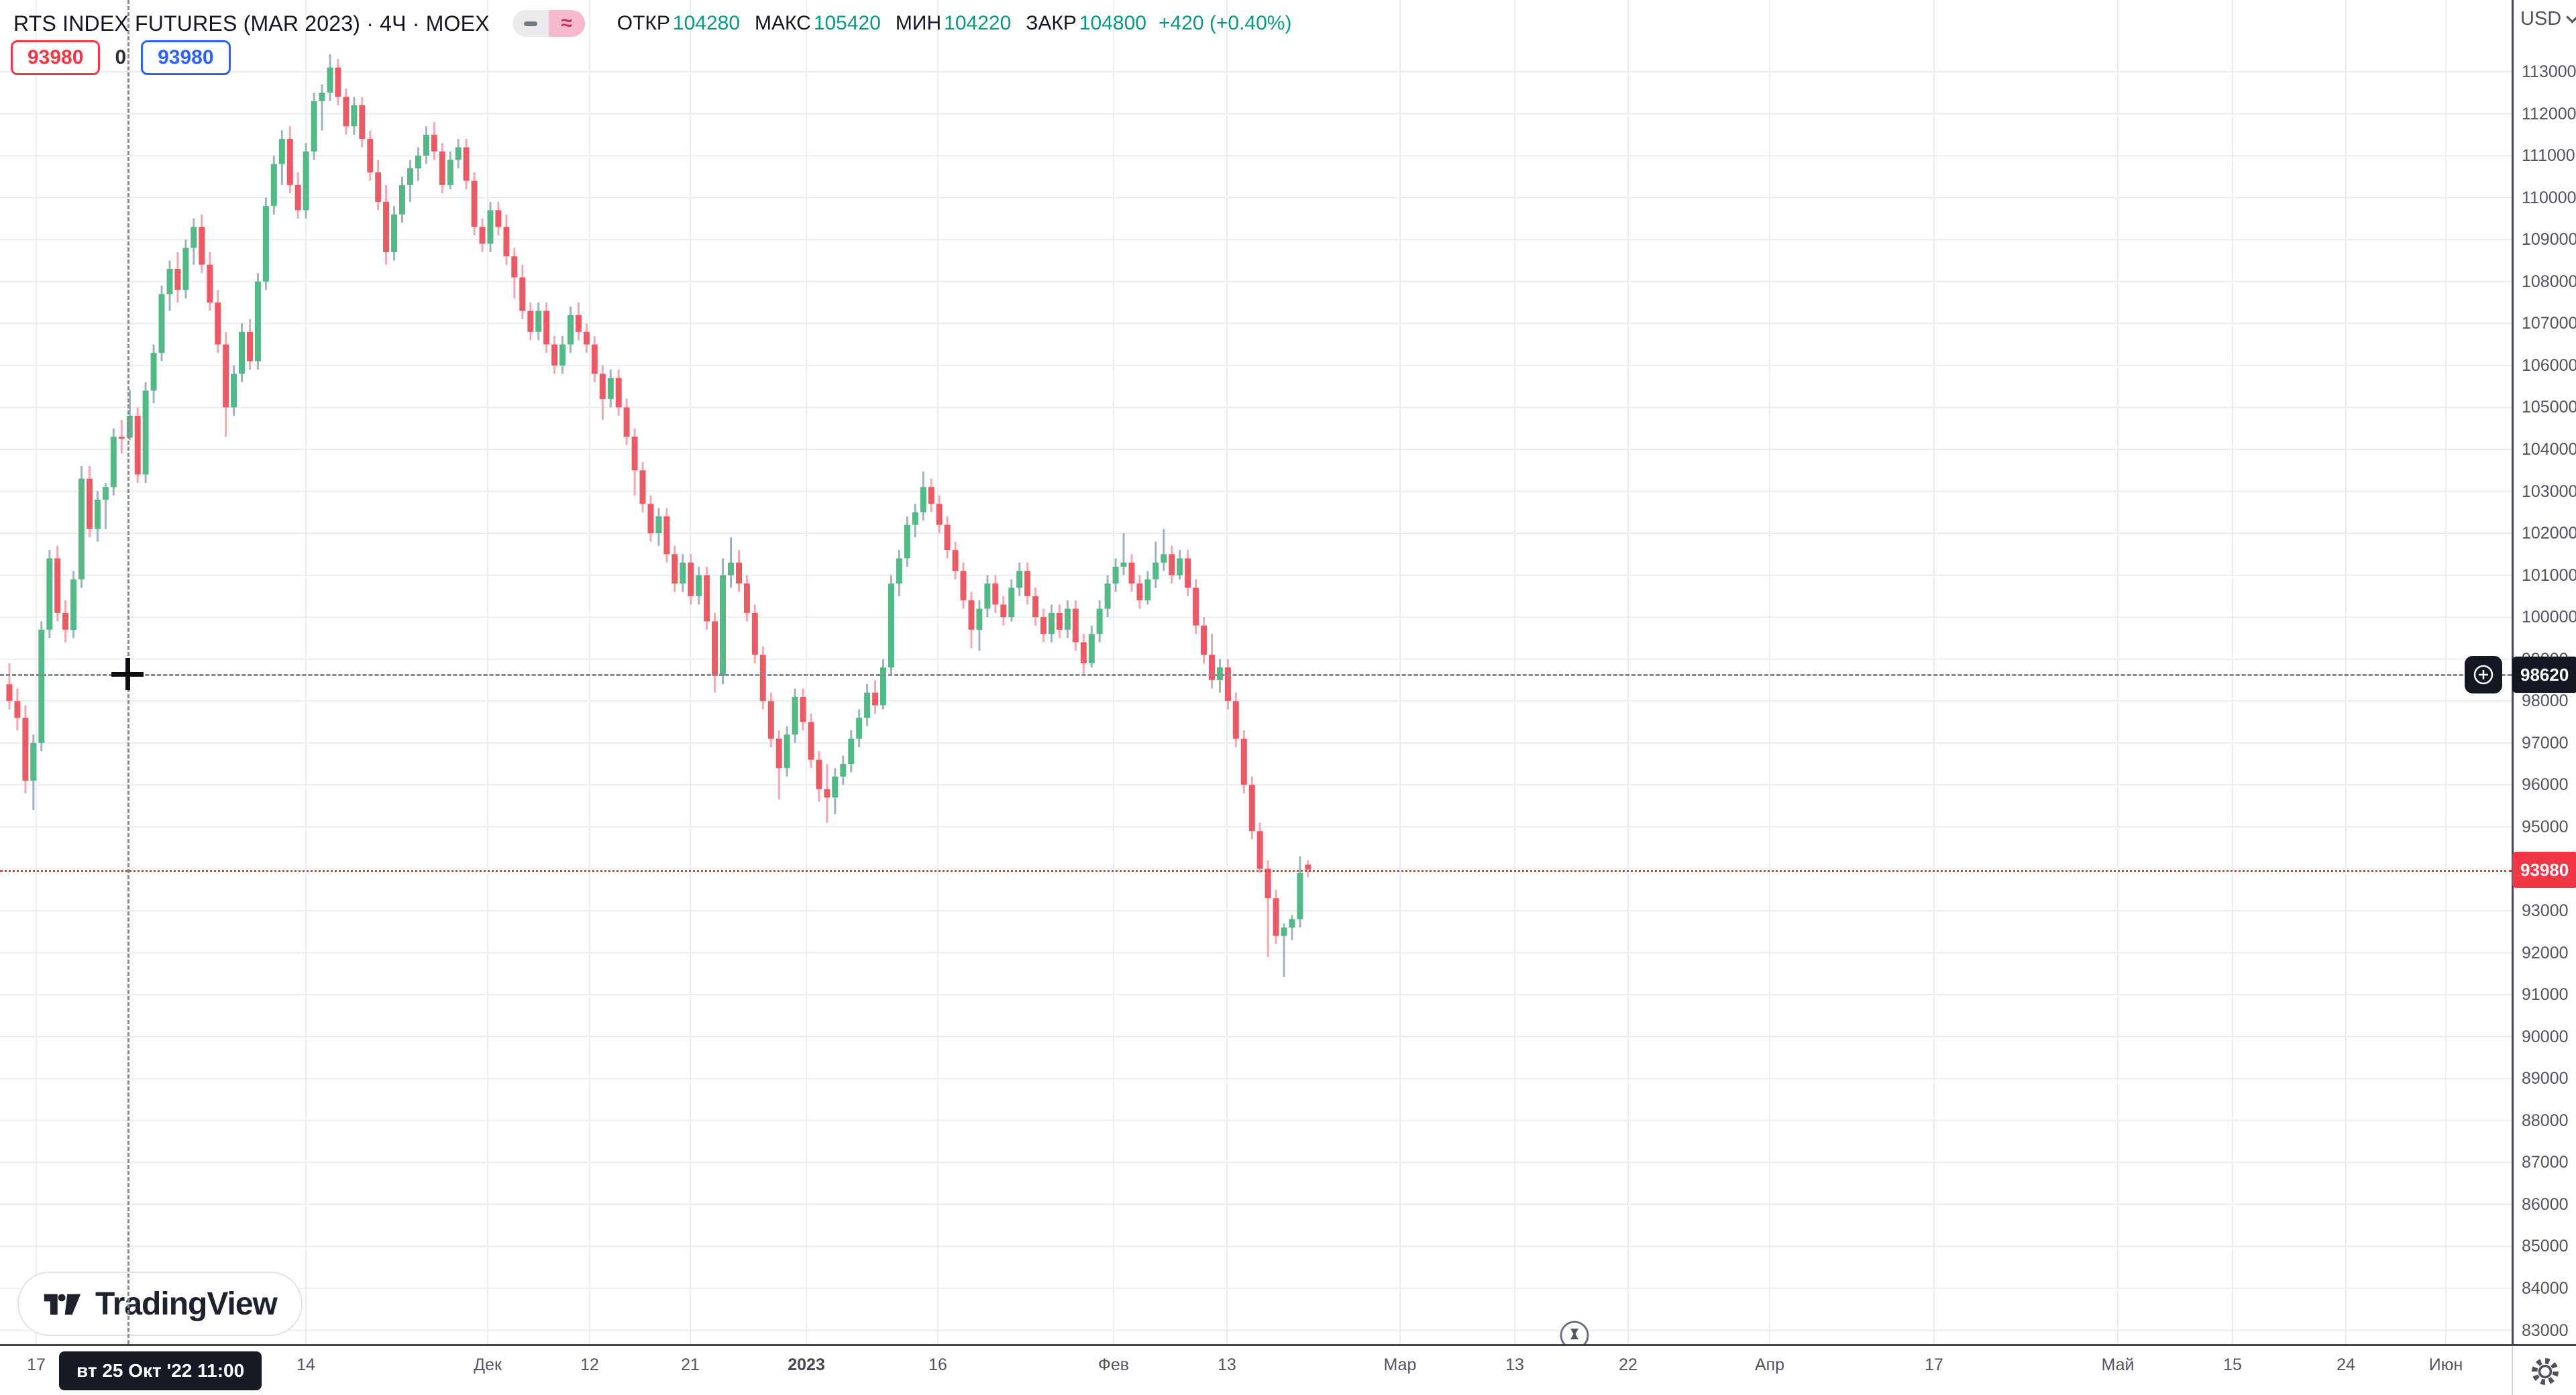 The image size is (2576, 1395). I want to click on order-counter: 0, so click(121, 57).